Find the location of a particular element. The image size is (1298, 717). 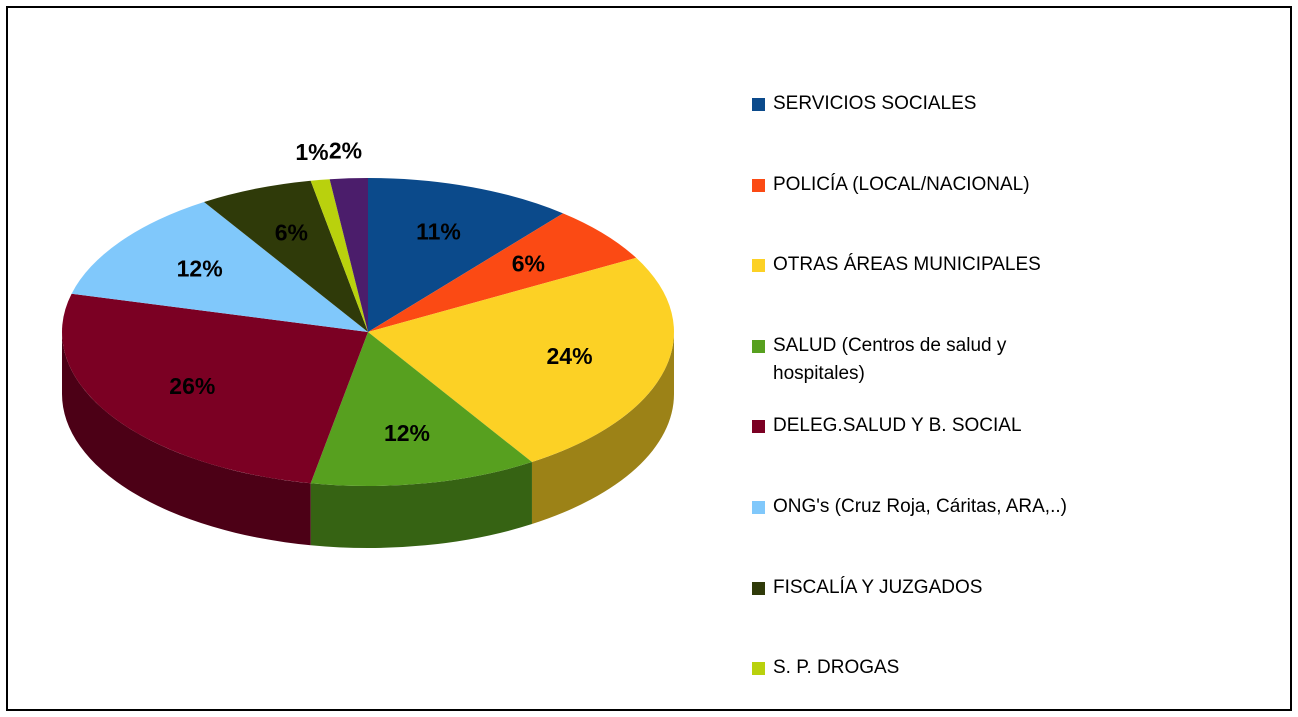

legend-item: ONG's (Cruz Roja, Cáritas, ARA,..) is located at coordinates (917, 507).